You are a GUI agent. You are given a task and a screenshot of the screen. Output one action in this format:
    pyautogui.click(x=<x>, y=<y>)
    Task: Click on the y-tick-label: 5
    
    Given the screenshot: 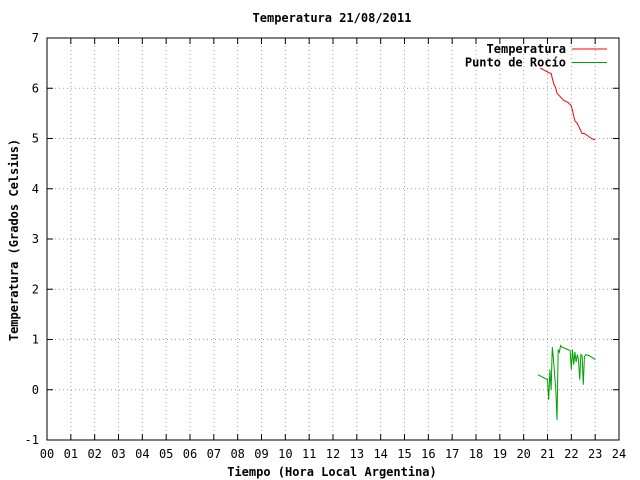 What is the action you would take?
    pyautogui.click(x=35, y=139)
    